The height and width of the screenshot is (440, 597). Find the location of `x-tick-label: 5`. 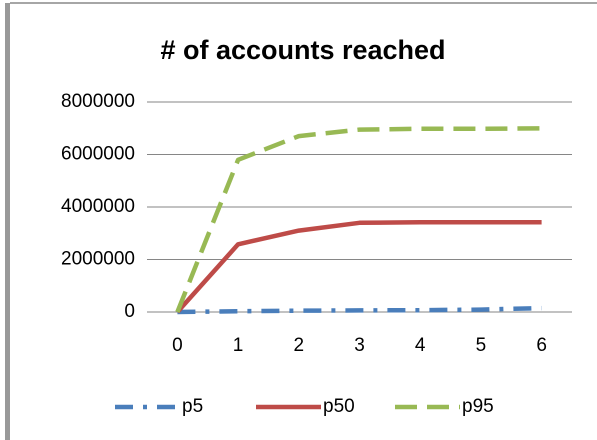

x-tick-label: 5 is located at coordinates (481, 345).